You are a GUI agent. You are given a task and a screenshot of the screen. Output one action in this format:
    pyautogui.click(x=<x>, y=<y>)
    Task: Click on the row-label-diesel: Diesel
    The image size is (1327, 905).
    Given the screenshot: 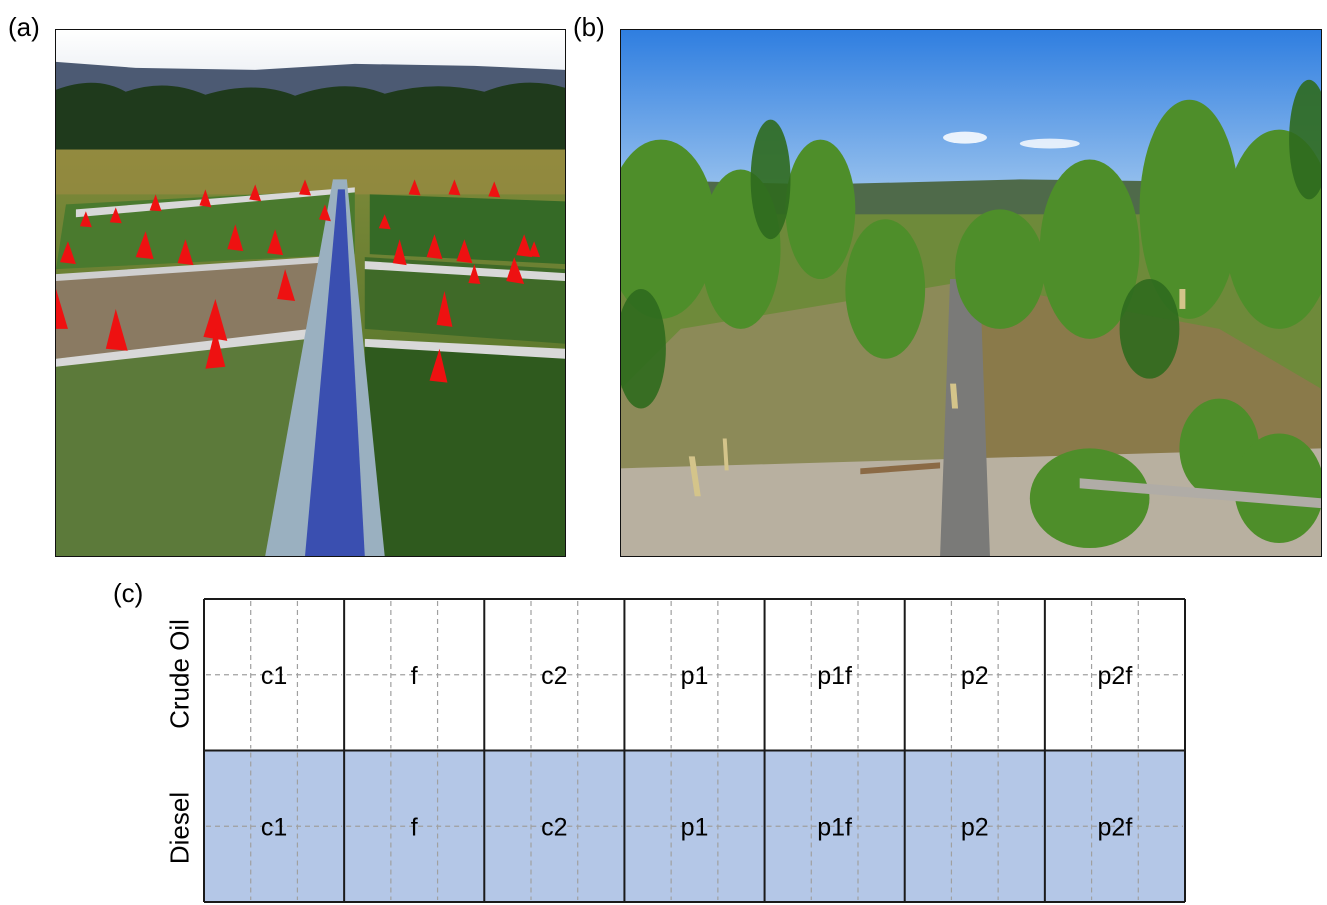 What is the action you would take?
    pyautogui.click(x=179, y=828)
    